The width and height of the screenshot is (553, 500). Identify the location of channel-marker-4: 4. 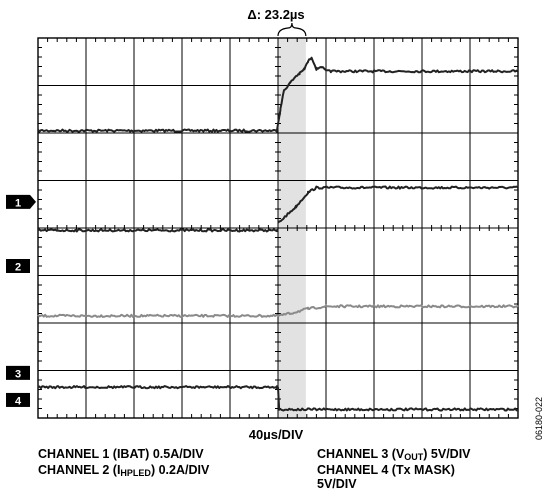
(18, 399).